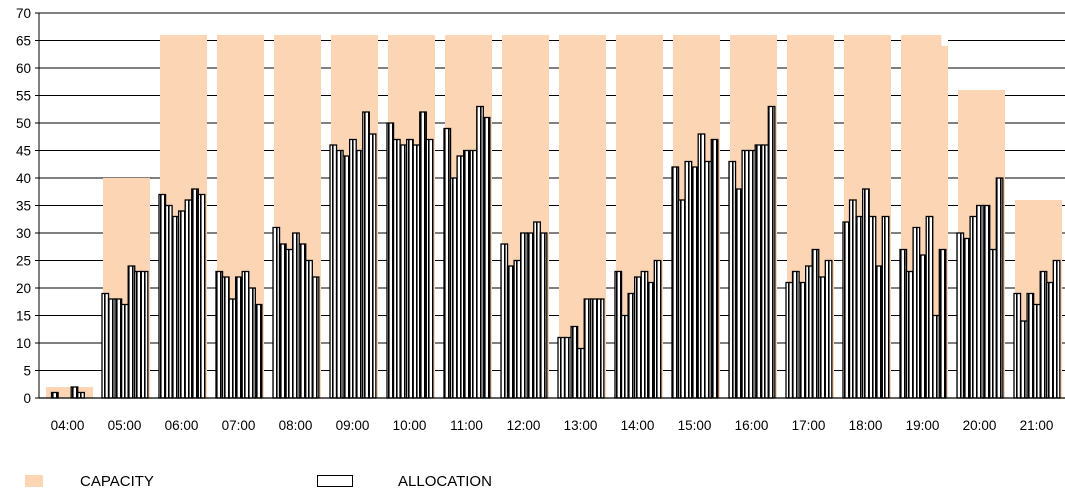  What do you see at coordinates (1050, 340) in the screenshot?
I see `allocation-bar-21:00-6` at bounding box center [1050, 340].